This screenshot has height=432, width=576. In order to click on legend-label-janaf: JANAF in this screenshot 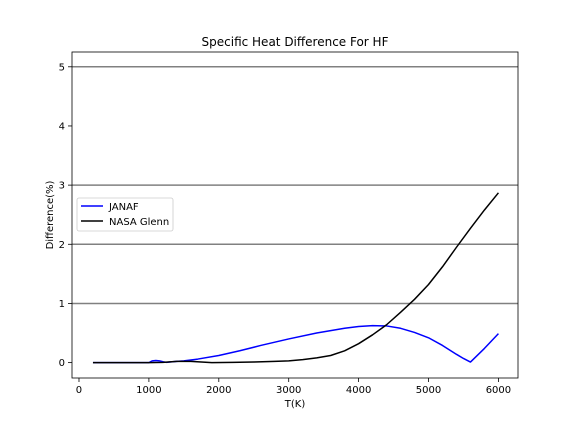, I will do `click(123, 207)`.